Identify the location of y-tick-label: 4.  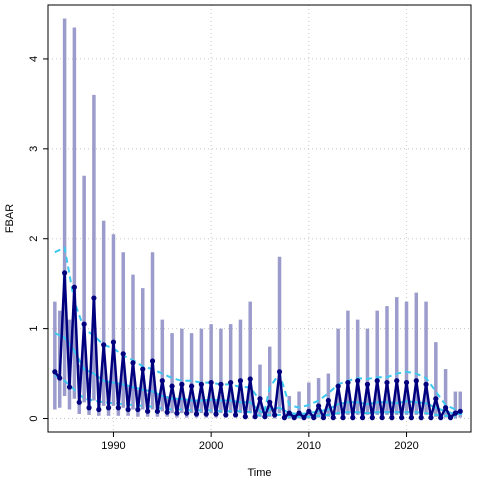
(34, 59).